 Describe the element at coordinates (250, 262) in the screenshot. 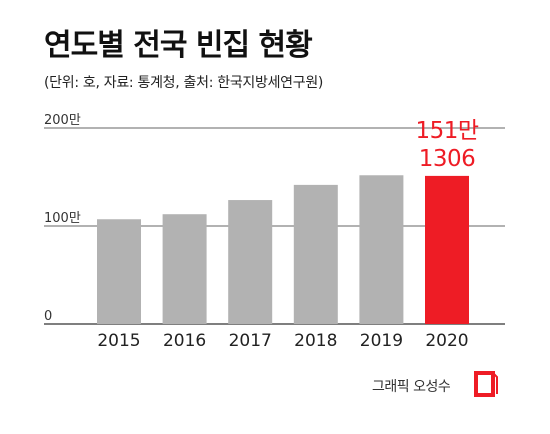

I see `bar-2017` at that location.